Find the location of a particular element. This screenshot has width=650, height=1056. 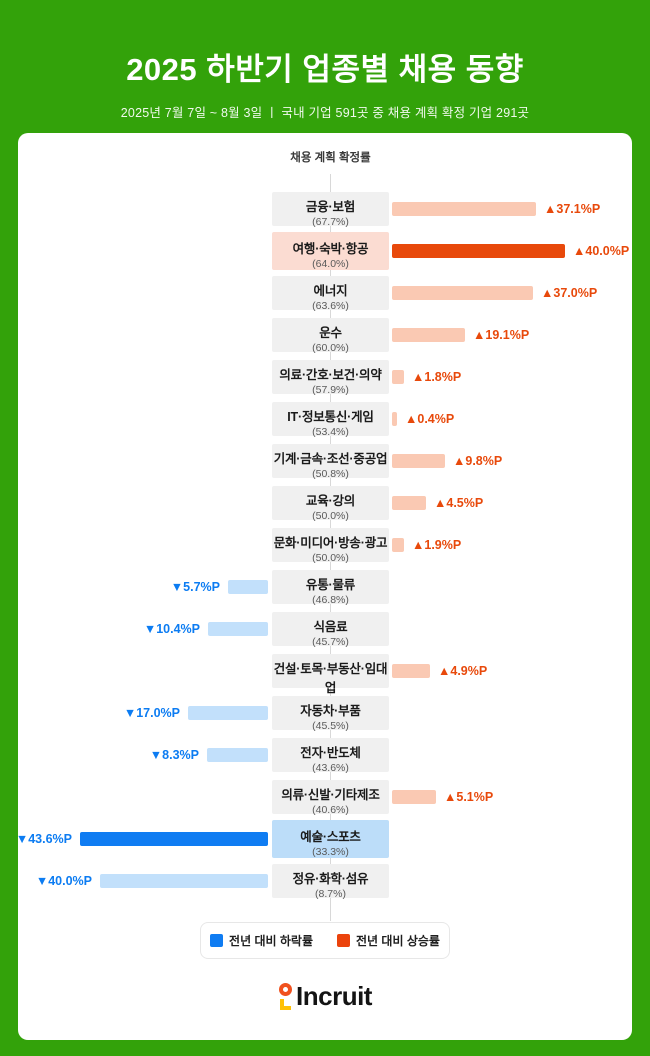

change-value-label: ▼40.0%P is located at coordinates (63, 881).